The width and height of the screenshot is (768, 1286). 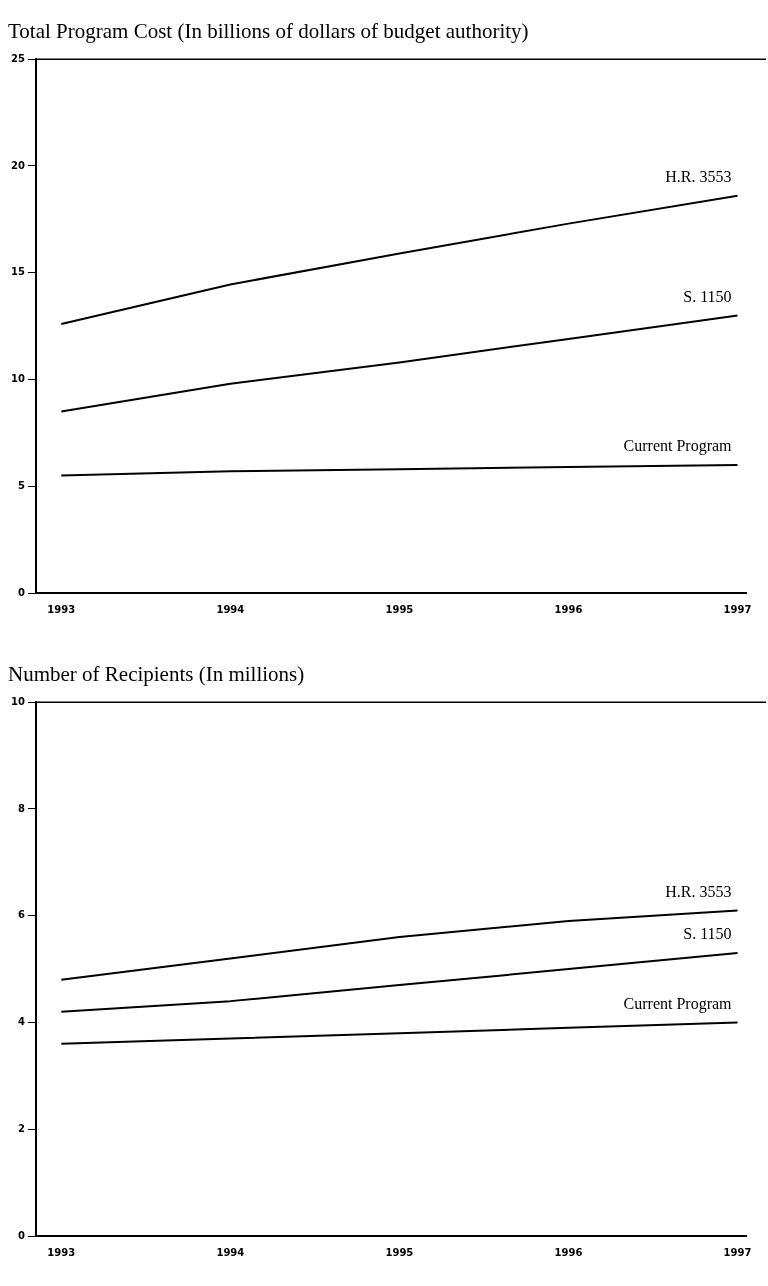 What do you see at coordinates (17, 272) in the screenshot?
I see `y-tick-label: 15` at bounding box center [17, 272].